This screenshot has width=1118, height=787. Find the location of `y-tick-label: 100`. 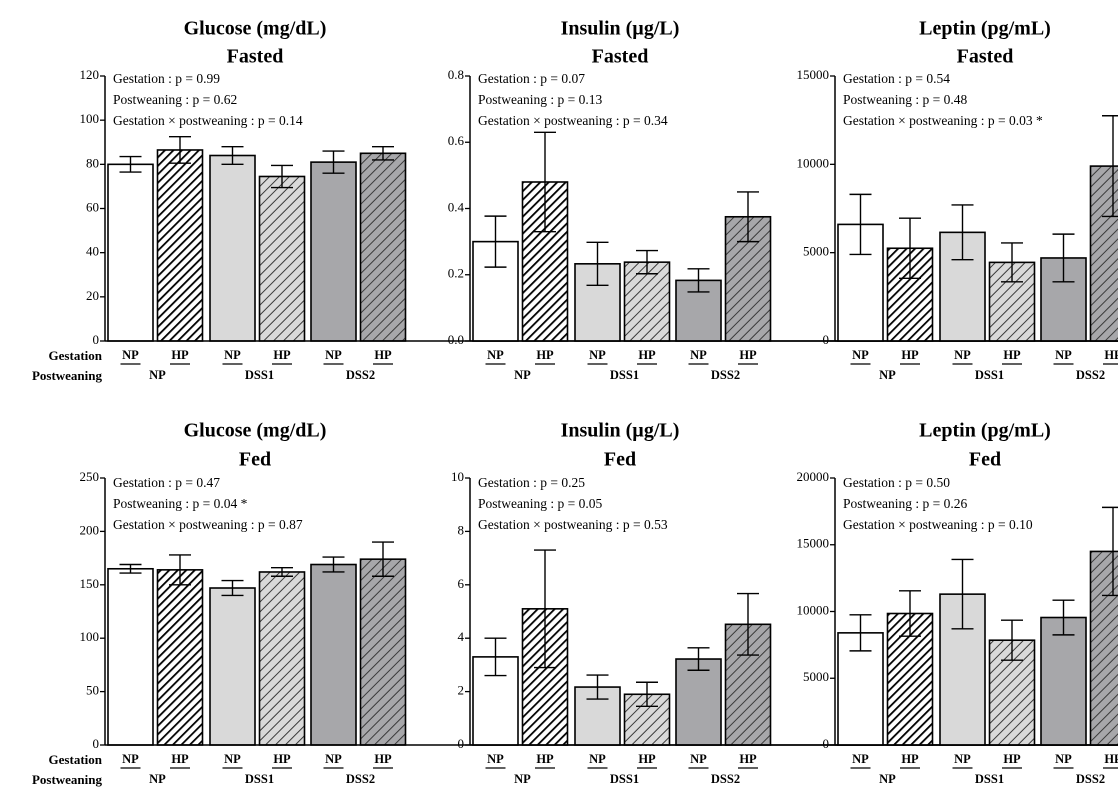

y-tick-label: 100 is located at coordinates (90, 636).